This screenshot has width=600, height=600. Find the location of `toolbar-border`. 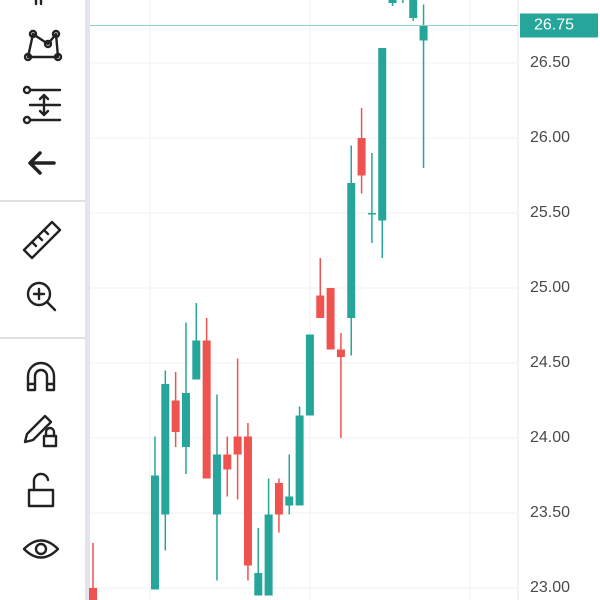

toolbar-border is located at coordinates (87, 300).